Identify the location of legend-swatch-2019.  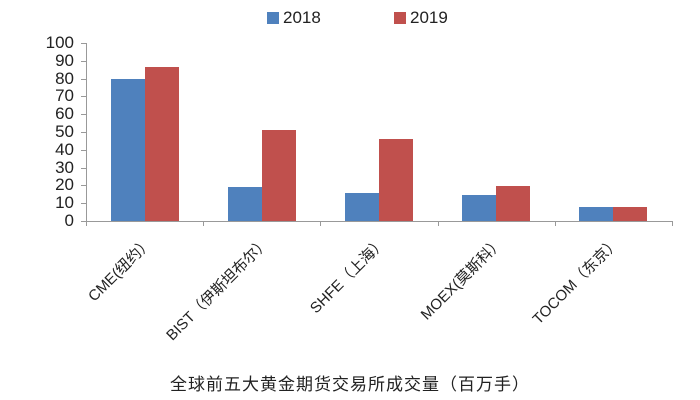
(400, 18).